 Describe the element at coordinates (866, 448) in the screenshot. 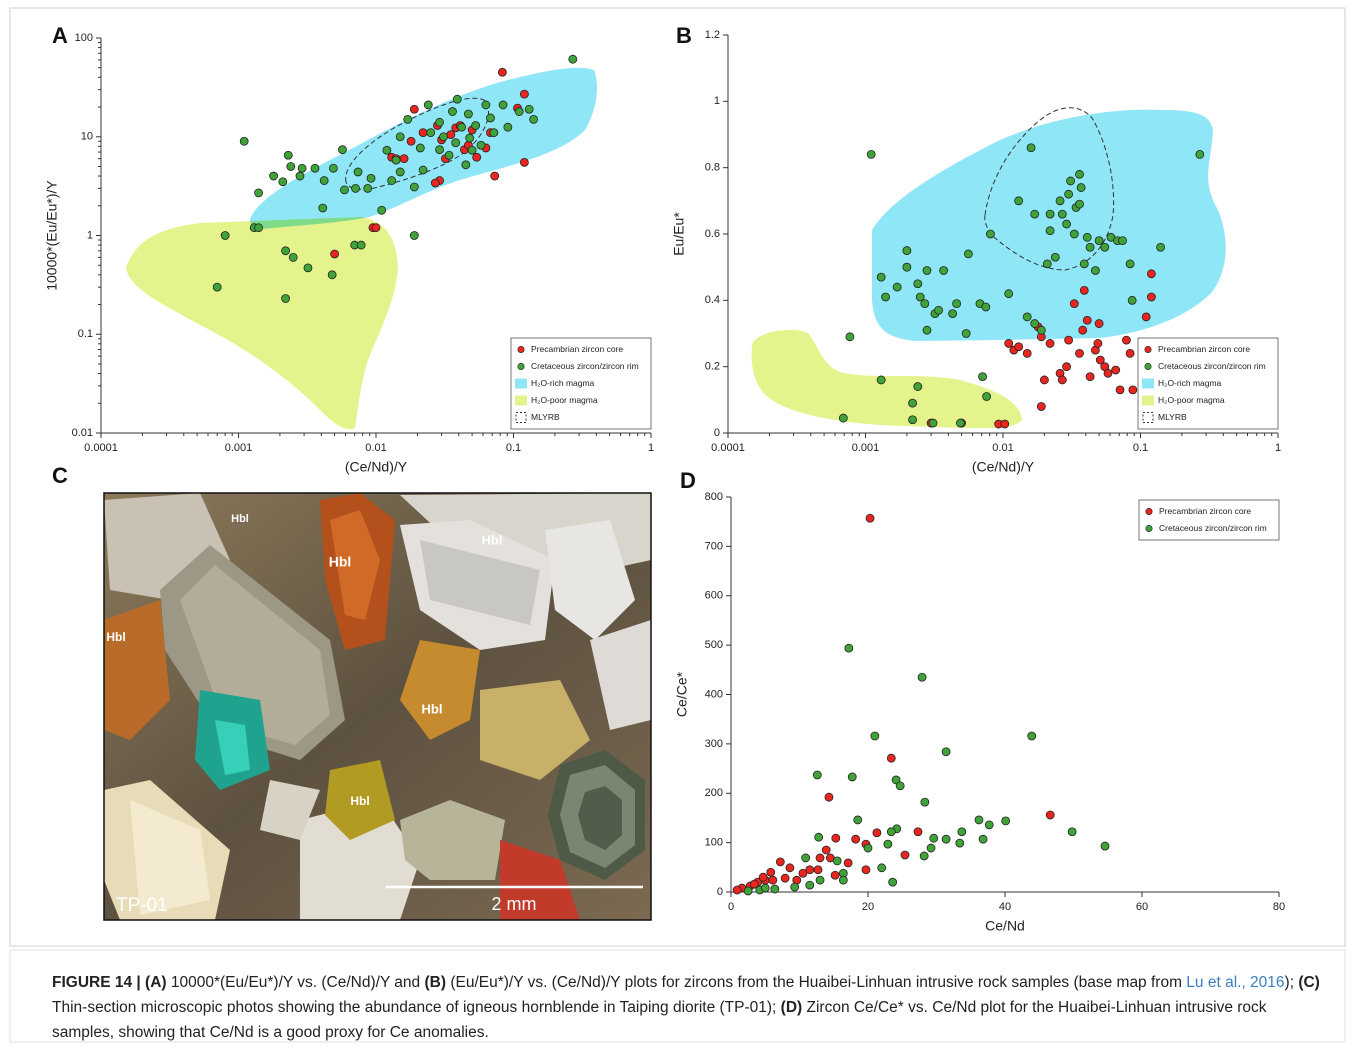

I see `x-tick-label: 0.001` at that location.